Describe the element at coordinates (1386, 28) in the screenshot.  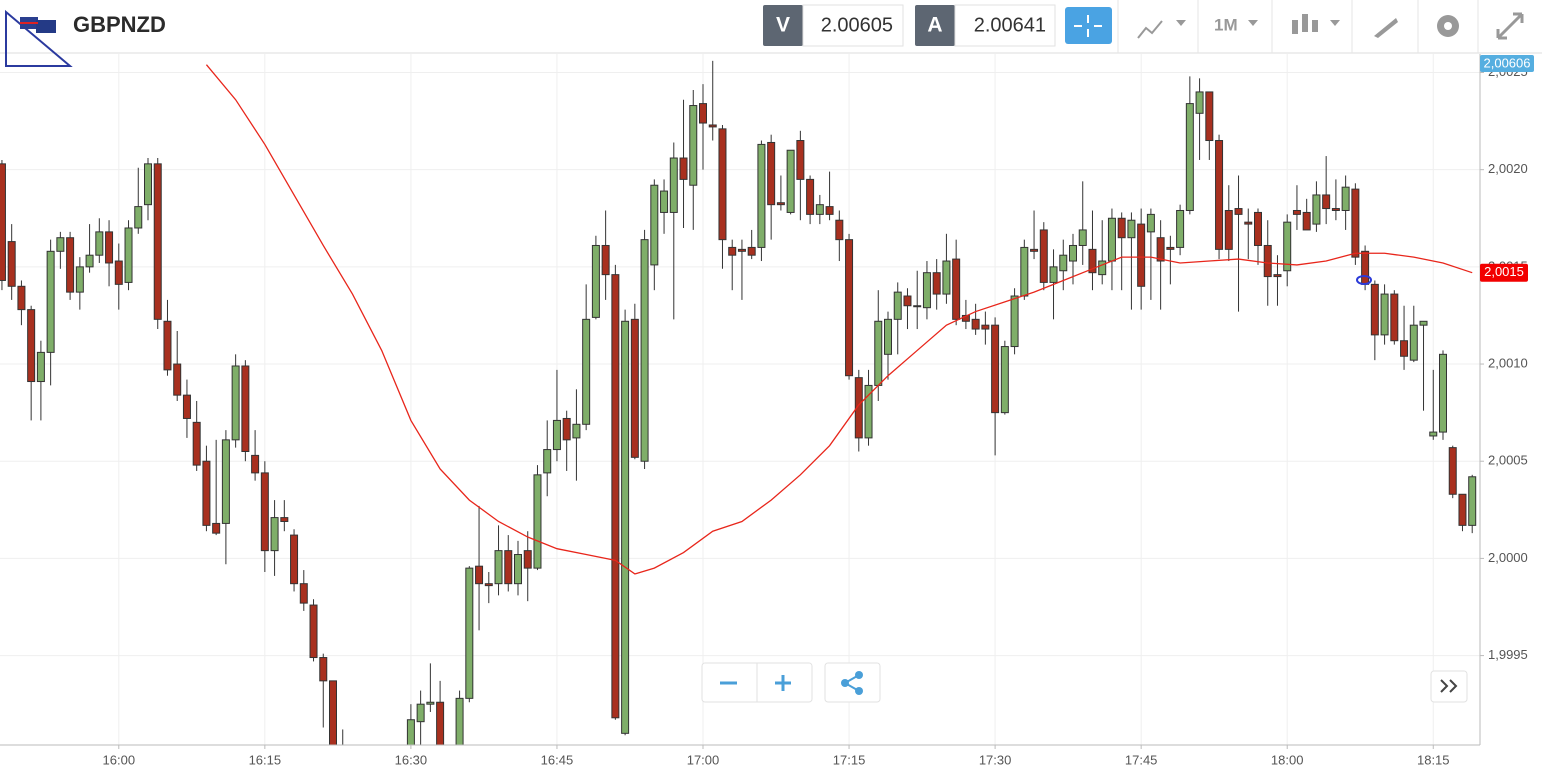
I see `draw-button` at that location.